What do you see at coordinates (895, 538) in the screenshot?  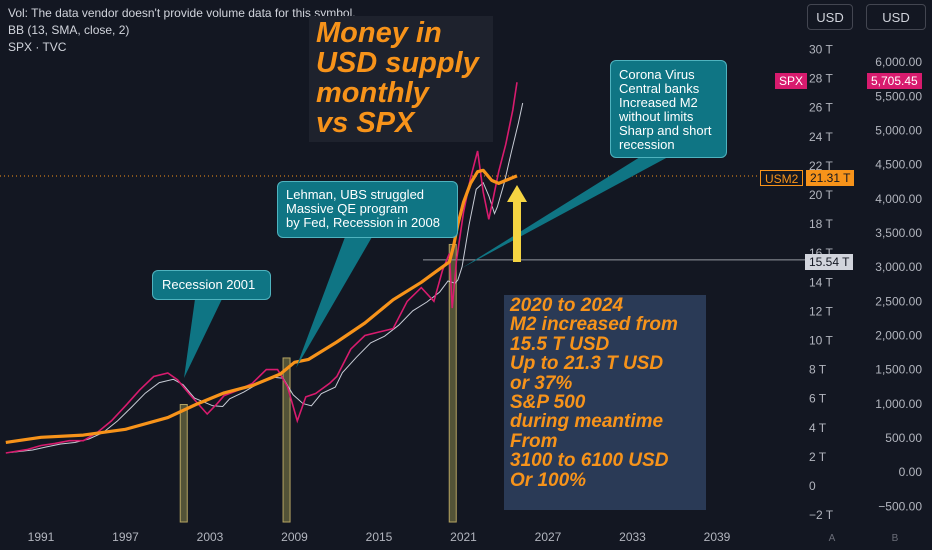 I see `axis-footer-b: B` at bounding box center [895, 538].